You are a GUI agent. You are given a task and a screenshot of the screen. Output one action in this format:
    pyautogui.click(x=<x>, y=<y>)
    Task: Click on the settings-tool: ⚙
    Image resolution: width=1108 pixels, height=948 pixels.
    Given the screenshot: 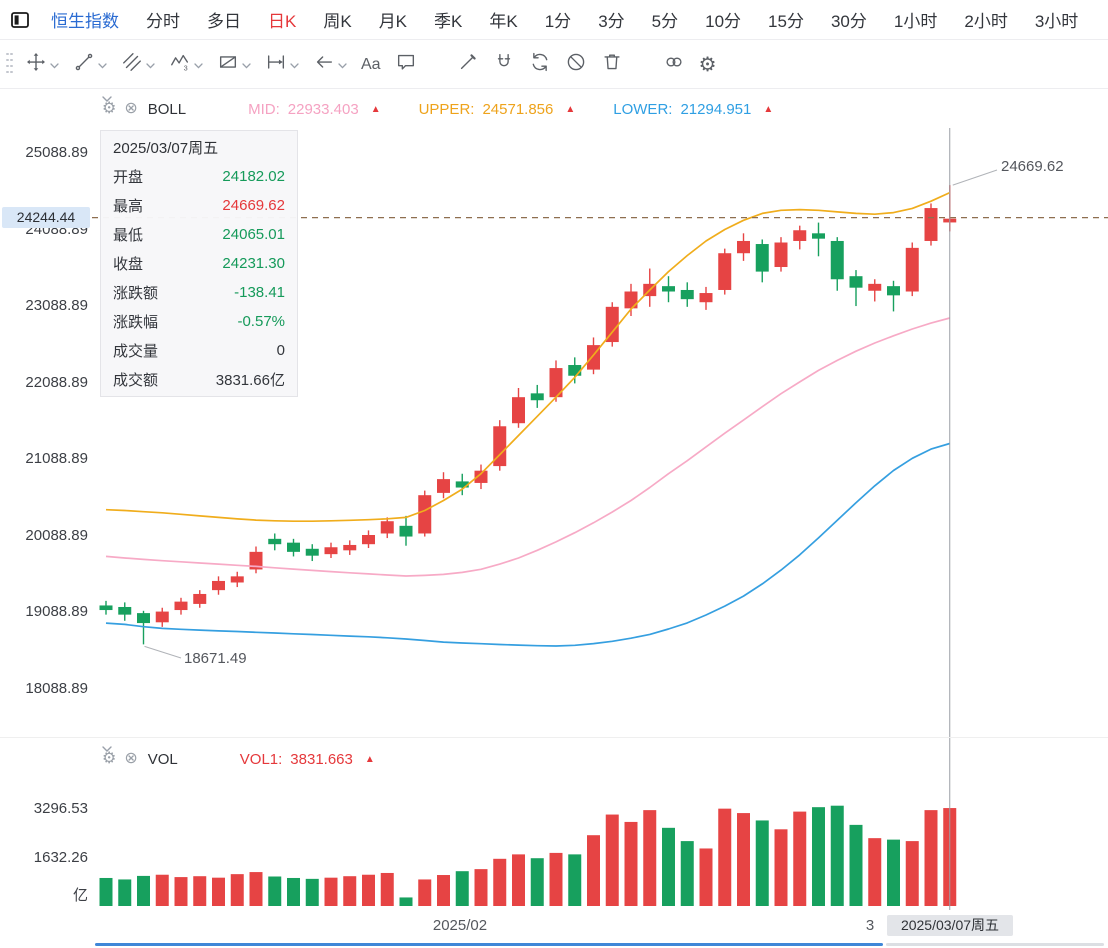 What is the action you would take?
    pyautogui.click(x=708, y=65)
    